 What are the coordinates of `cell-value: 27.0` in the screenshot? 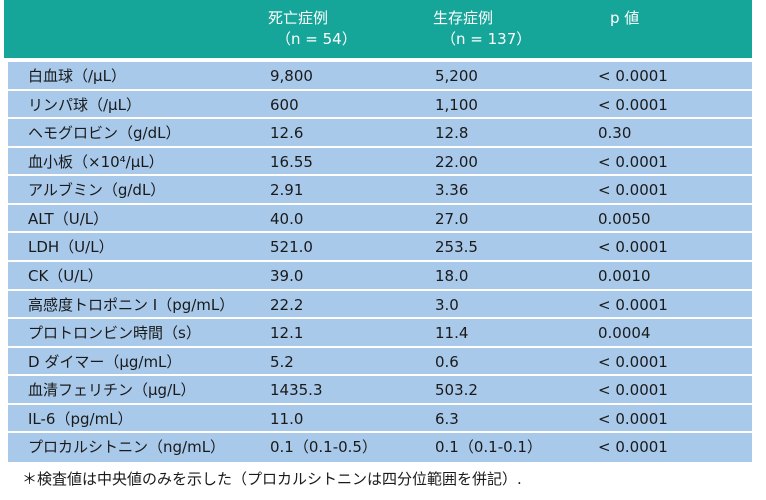 It's located at (452, 218).